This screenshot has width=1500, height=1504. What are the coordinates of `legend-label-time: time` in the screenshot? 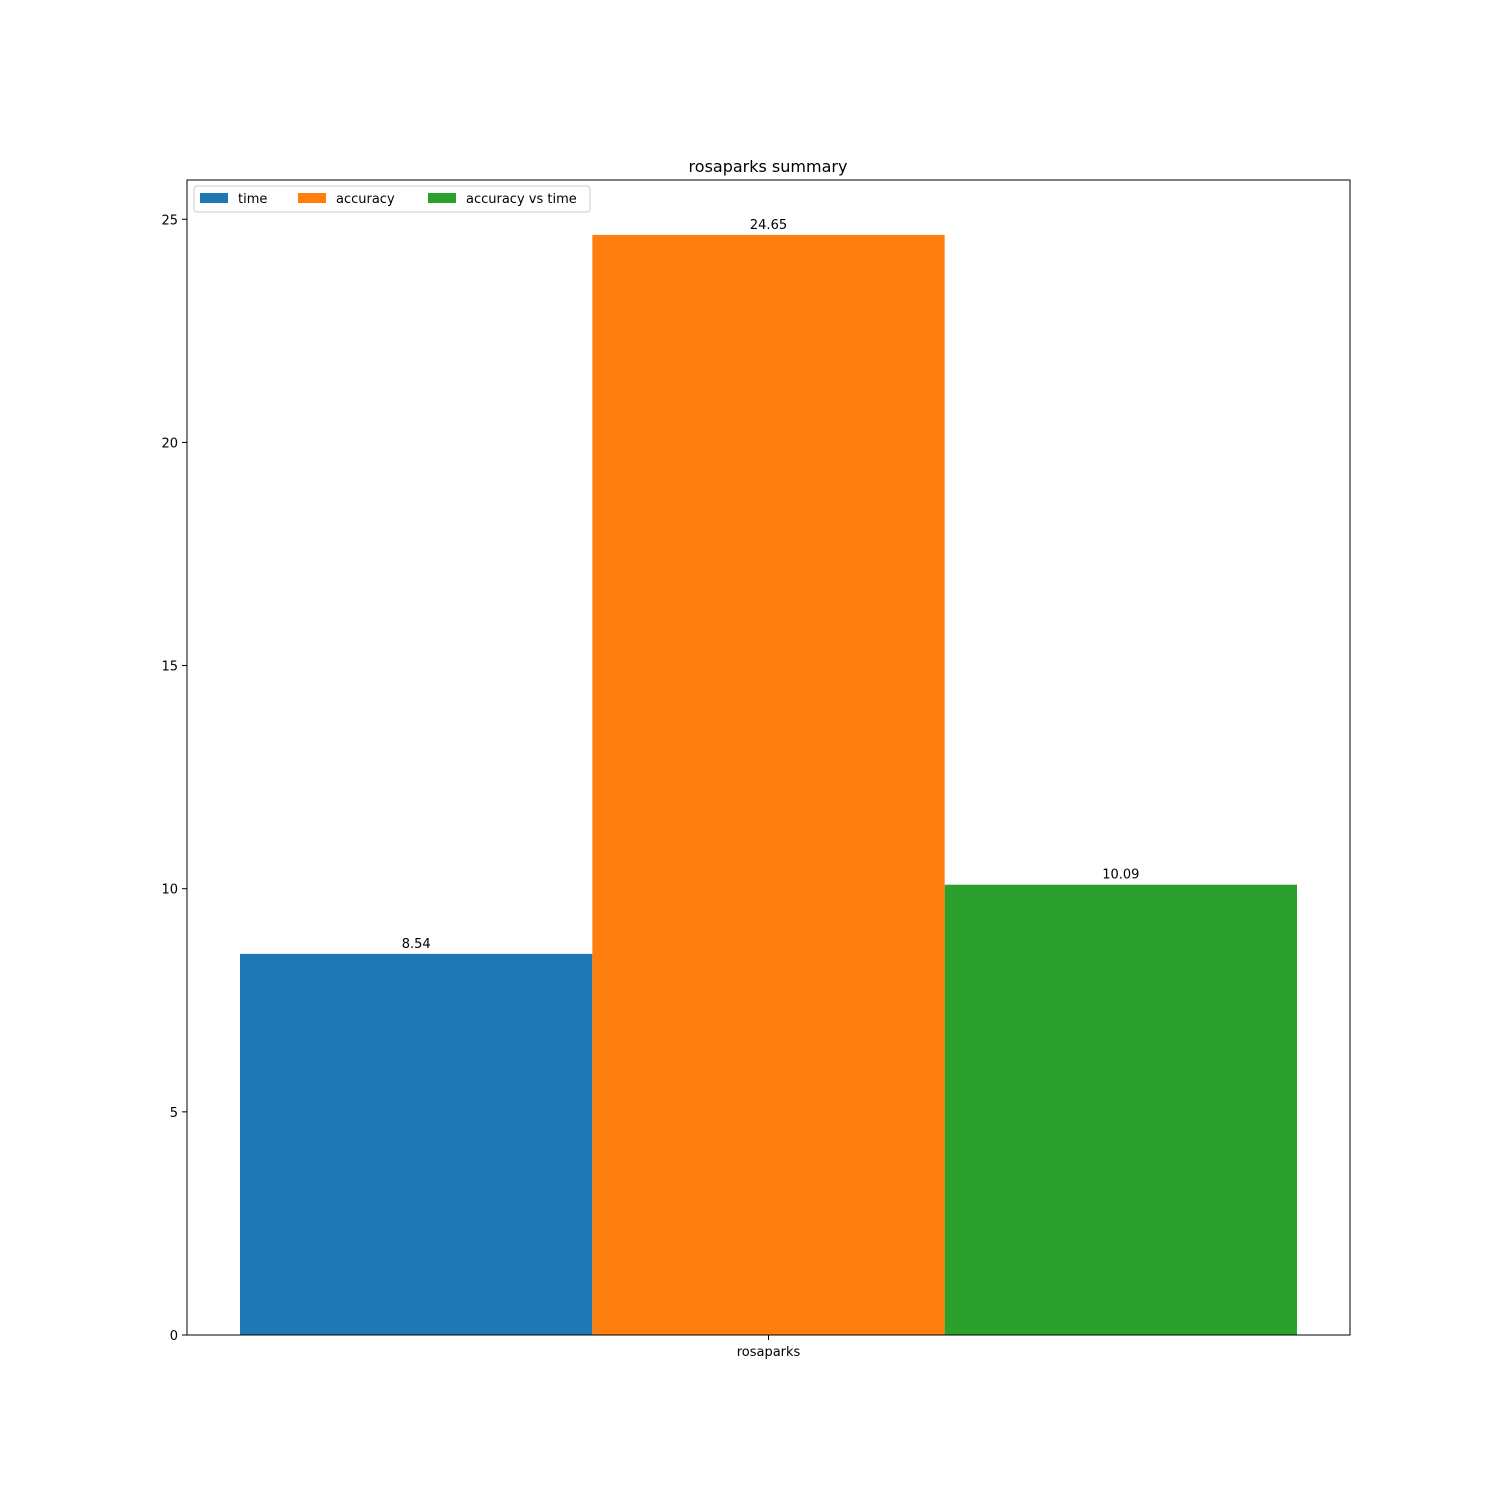 It's located at (252, 199).